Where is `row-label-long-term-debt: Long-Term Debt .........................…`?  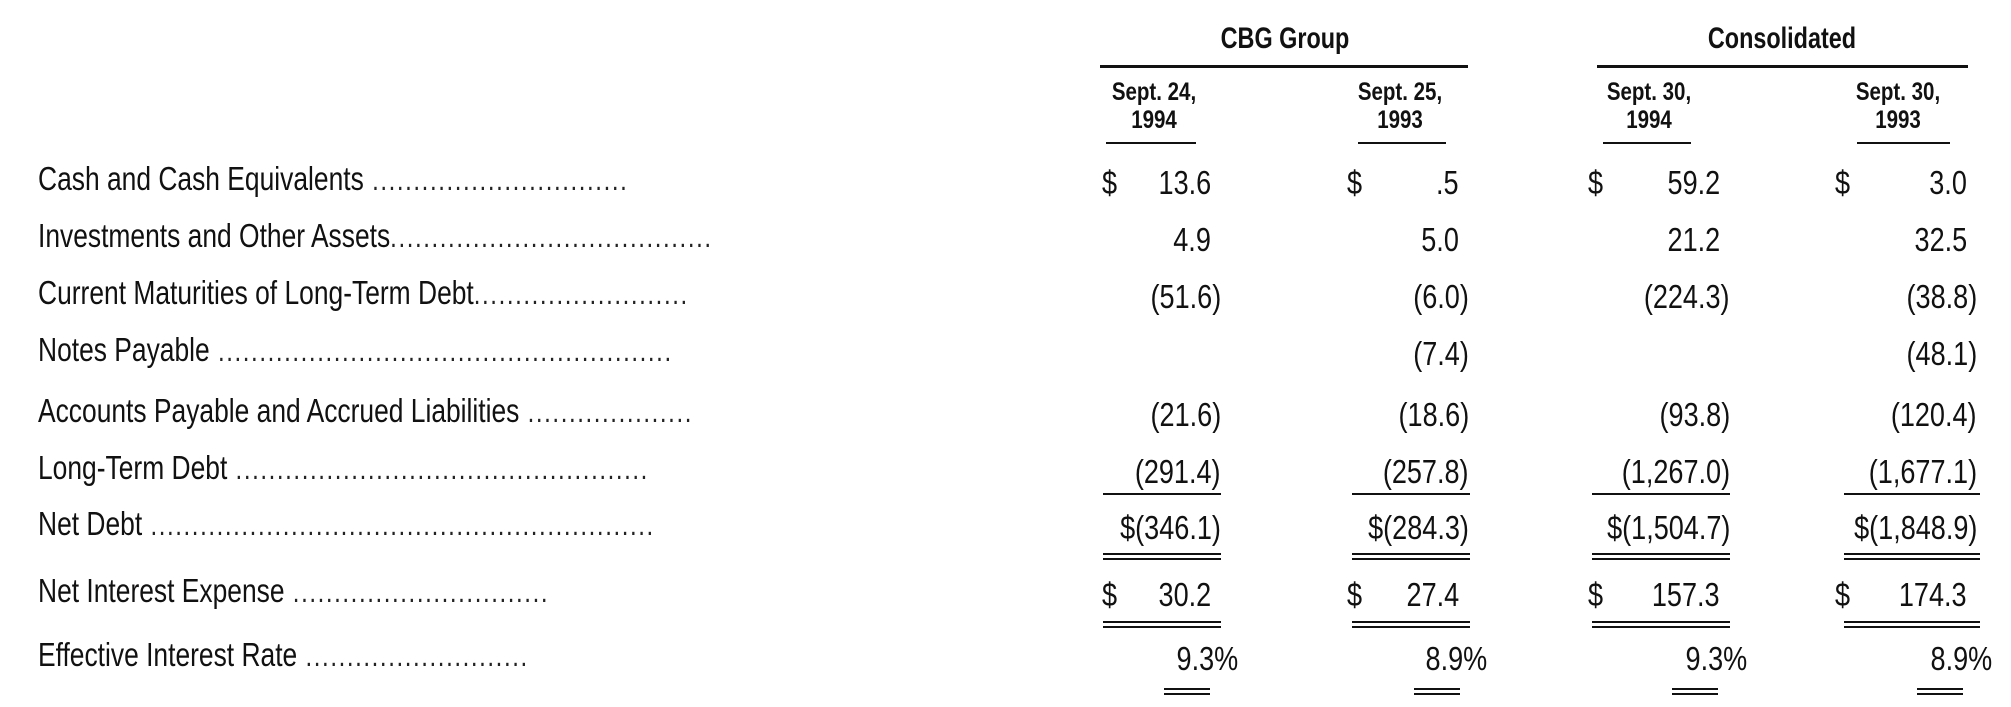 row-label-long-term-debt: Long-Term Debt .........................… is located at coordinates (343, 468).